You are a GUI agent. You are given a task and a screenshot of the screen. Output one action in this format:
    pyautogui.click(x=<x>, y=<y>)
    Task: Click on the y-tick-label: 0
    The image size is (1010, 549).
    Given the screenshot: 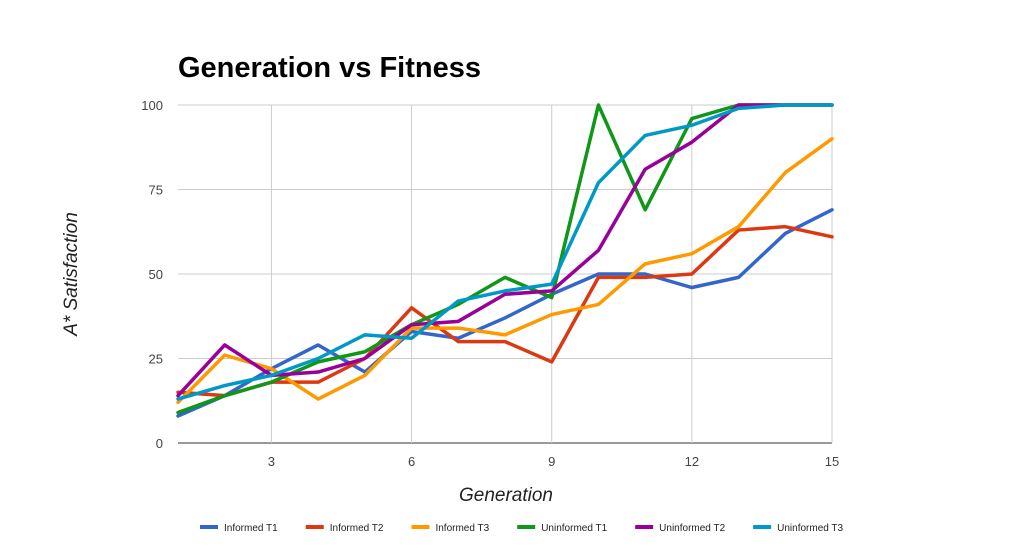 What is the action you would take?
    pyautogui.click(x=159, y=443)
    